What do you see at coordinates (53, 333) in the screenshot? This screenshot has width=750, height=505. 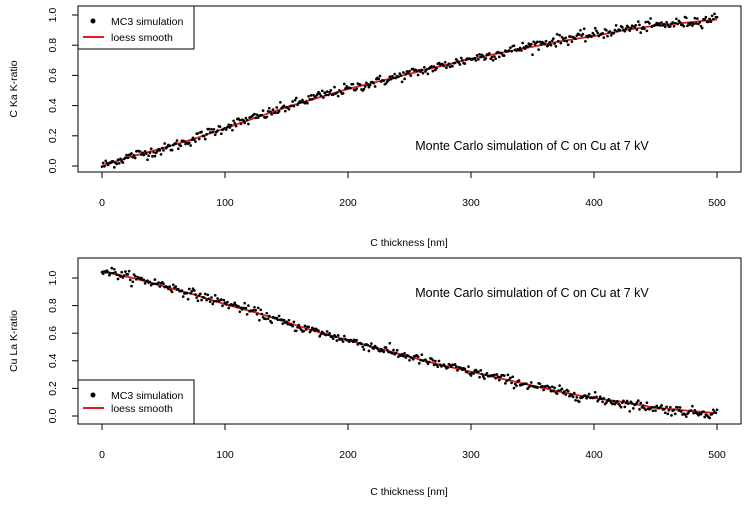 I see `y-tick-label: 0.6` at bounding box center [53, 333].